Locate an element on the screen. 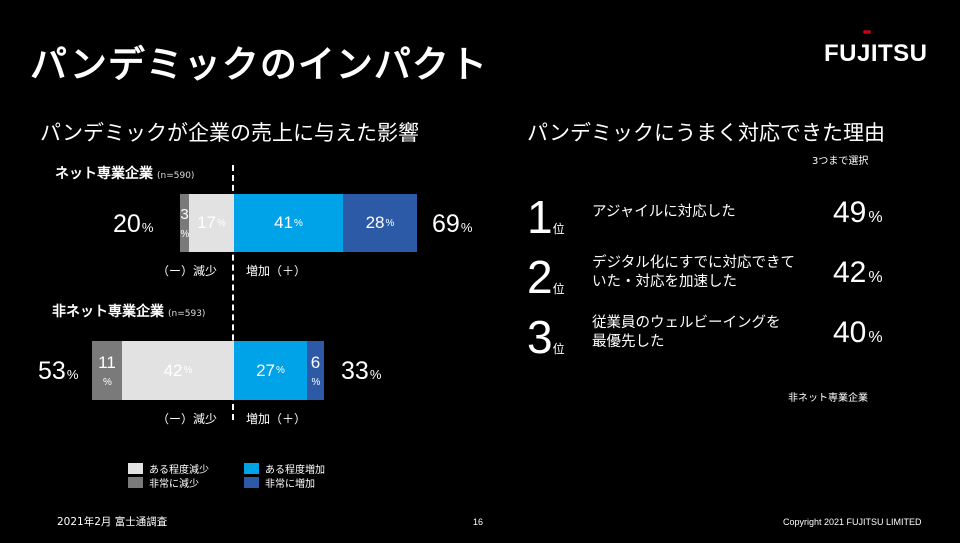  rank-1: 1位 is located at coordinates (546, 217).